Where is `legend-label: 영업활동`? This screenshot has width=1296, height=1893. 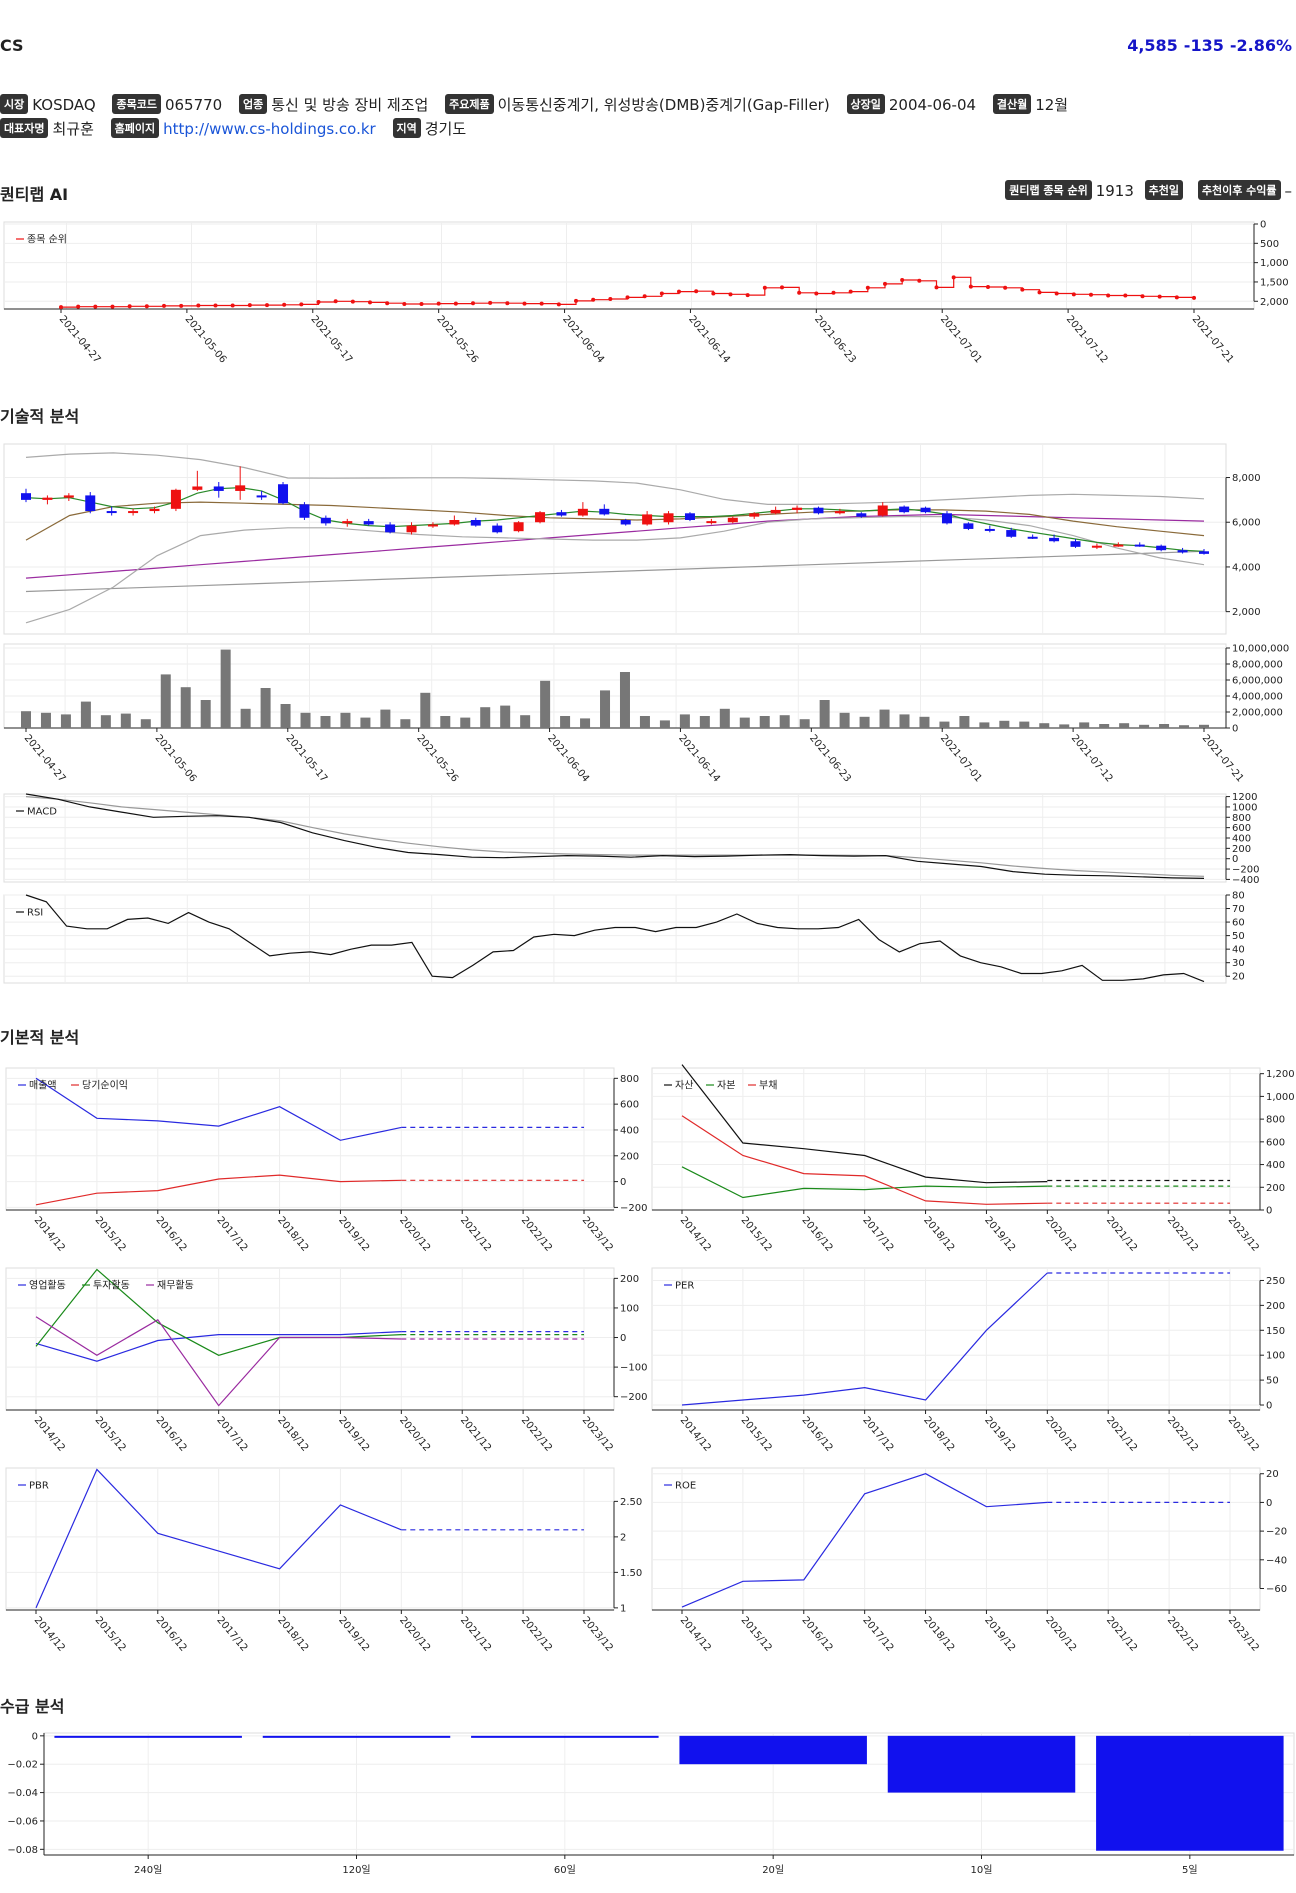 legend-label: 영업활동 is located at coordinates (47, 1285).